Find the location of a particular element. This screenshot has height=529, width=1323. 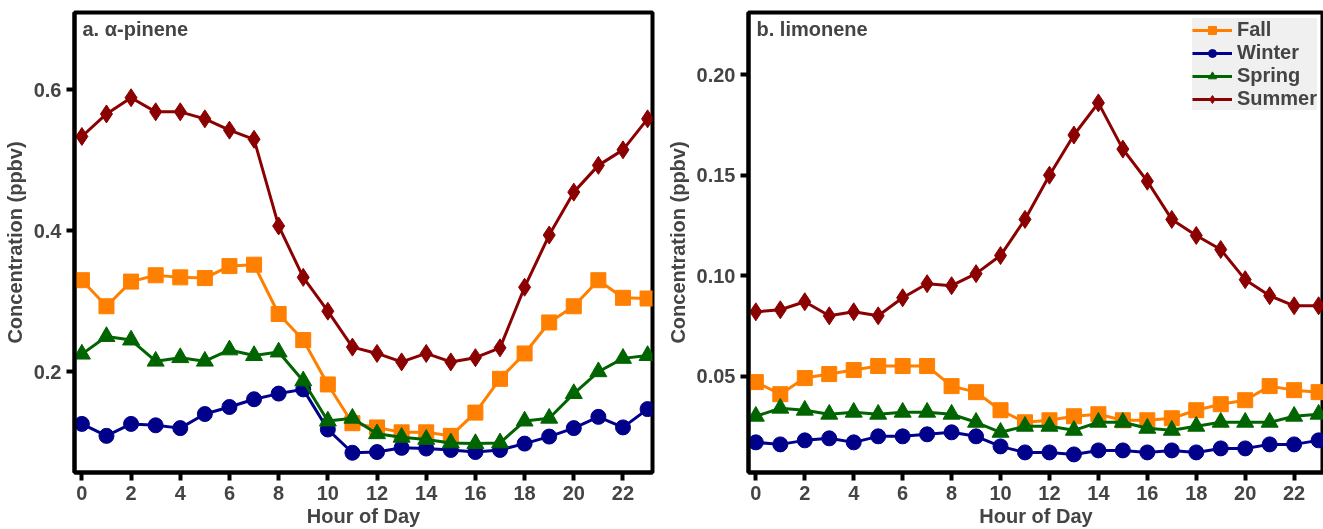

y-tick-label: 0.05 is located at coordinates (716, 376).